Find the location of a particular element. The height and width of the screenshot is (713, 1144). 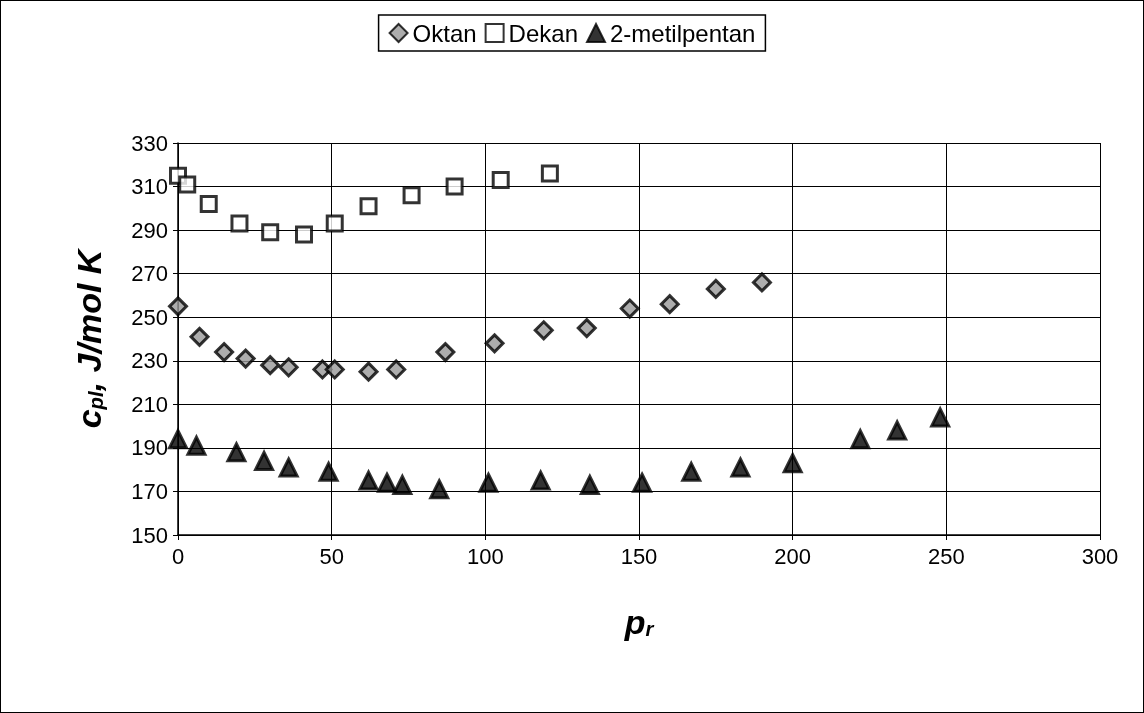

y-tick-label: 190 is located at coordinates (149, 448).